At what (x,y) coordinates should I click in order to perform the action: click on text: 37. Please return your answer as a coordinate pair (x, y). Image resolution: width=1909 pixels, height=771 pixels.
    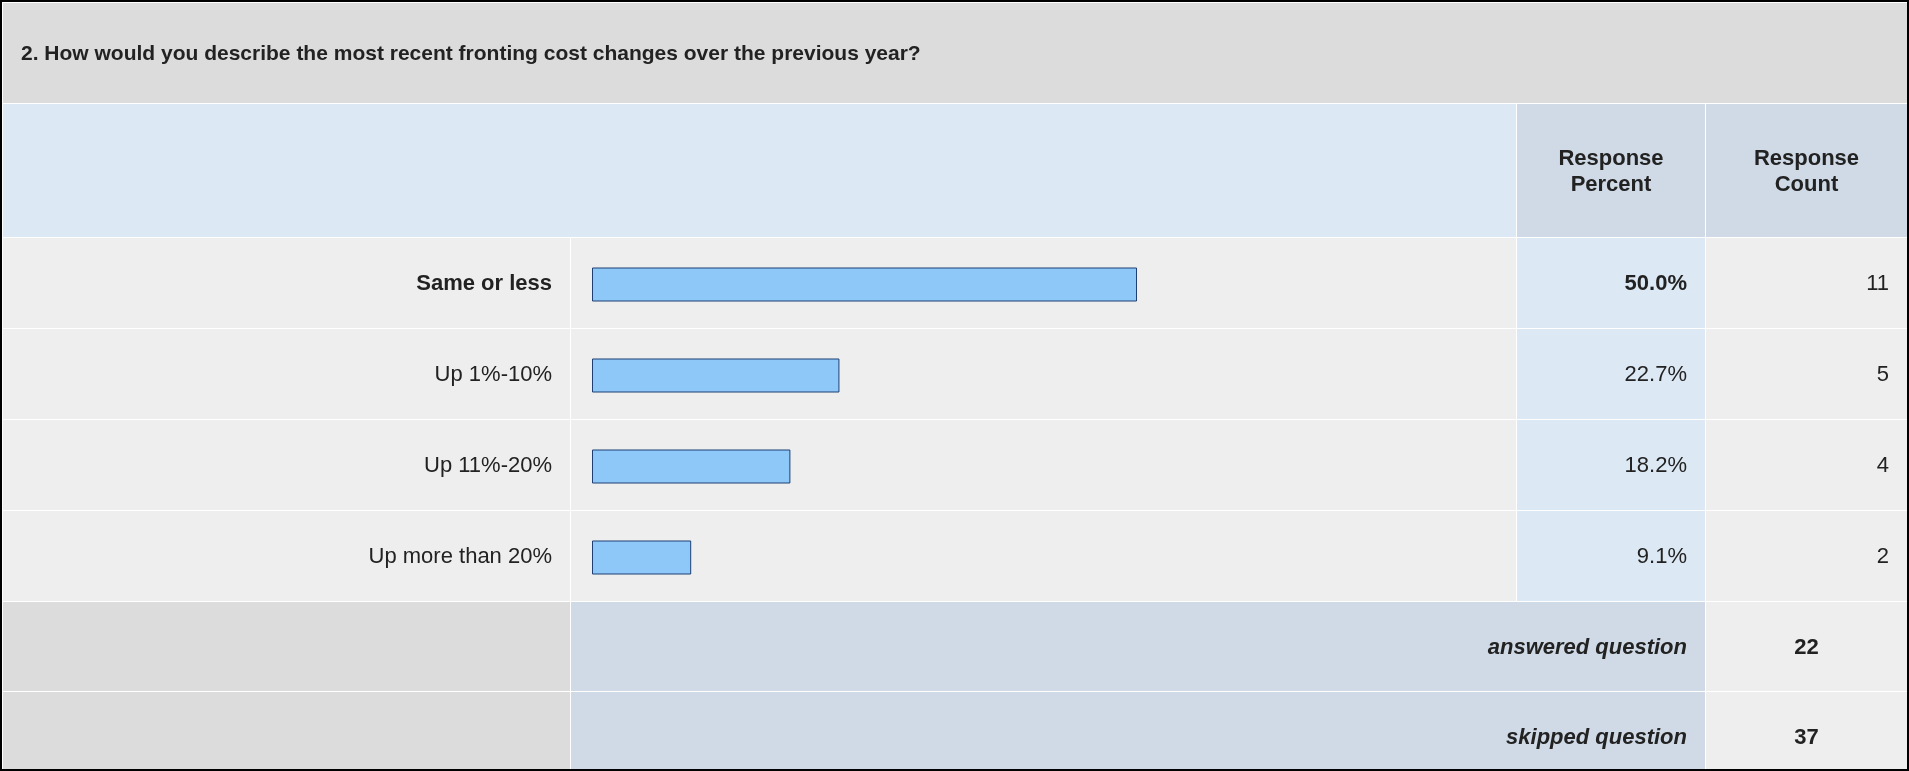
    Looking at the image, I should click on (1806, 731).